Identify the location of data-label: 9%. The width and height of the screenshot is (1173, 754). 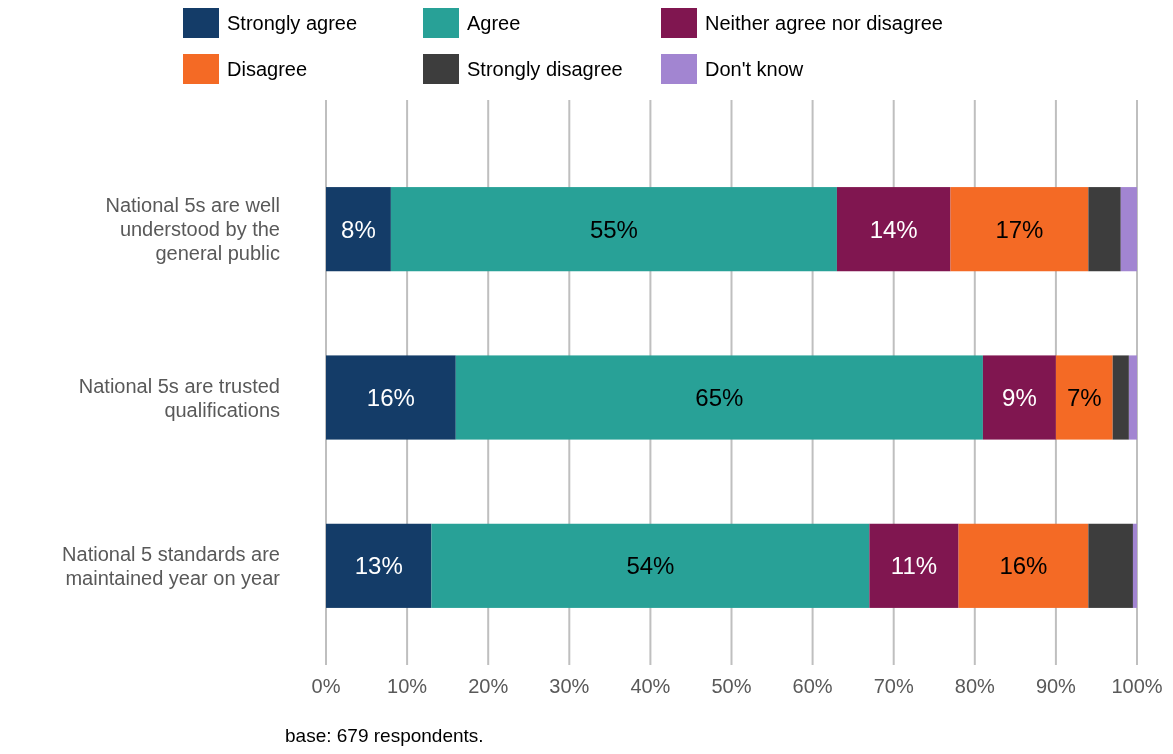
(1019, 397).